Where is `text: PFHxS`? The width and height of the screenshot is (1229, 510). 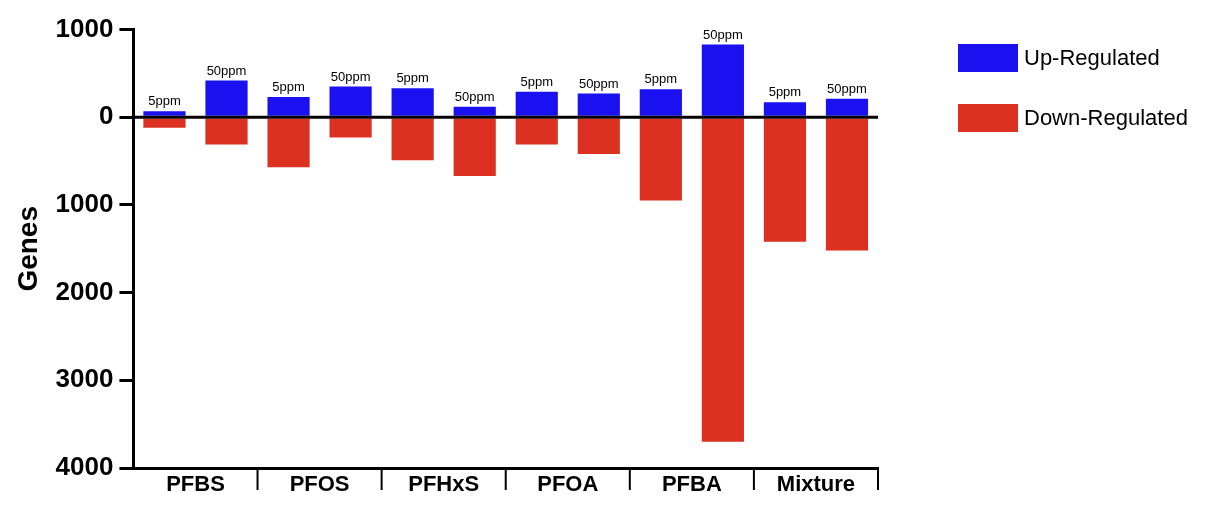
text: PFHxS is located at coordinates (444, 484).